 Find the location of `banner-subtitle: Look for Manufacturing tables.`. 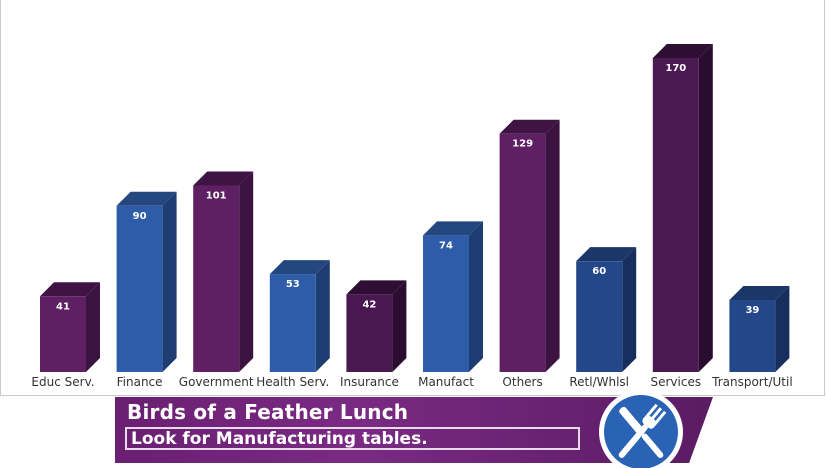

banner-subtitle: Look for Manufacturing tables. is located at coordinates (279, 439).